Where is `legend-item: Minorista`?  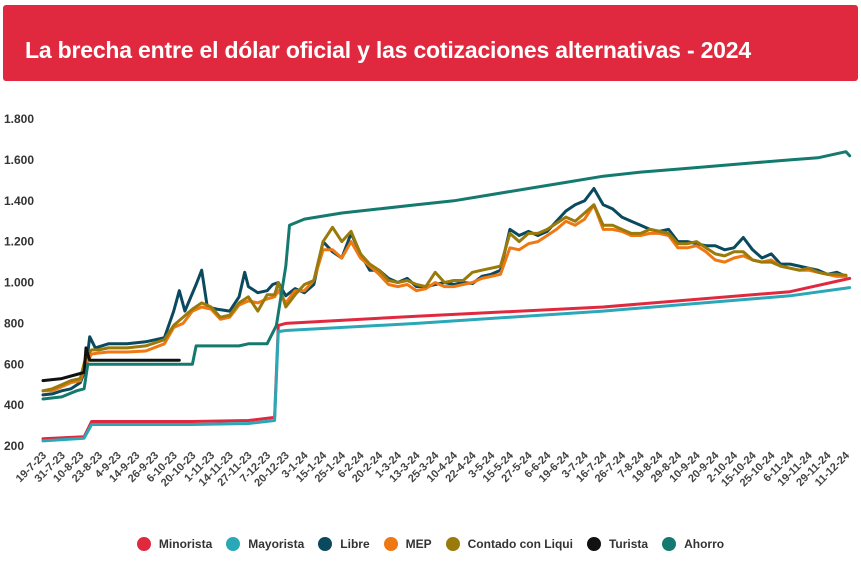 legend-item: Minorista is located at coordinates (174, 544).